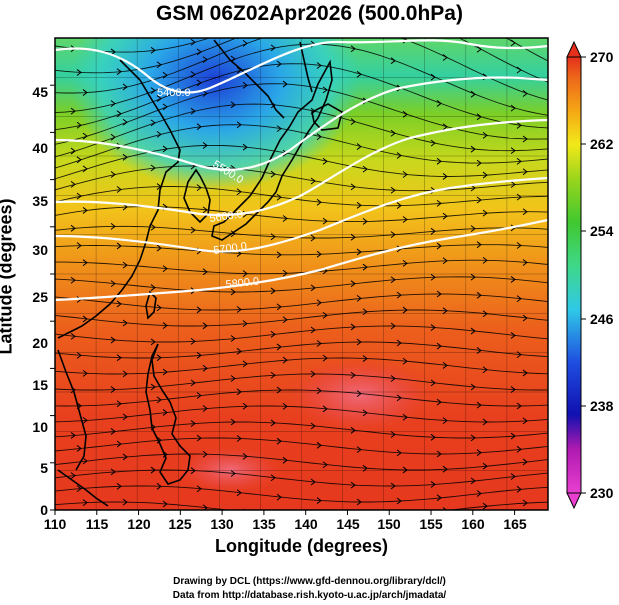  Describe the element at coordinates (602, 406) in the screenshot. I see `colorbar-label: 238` at that location.